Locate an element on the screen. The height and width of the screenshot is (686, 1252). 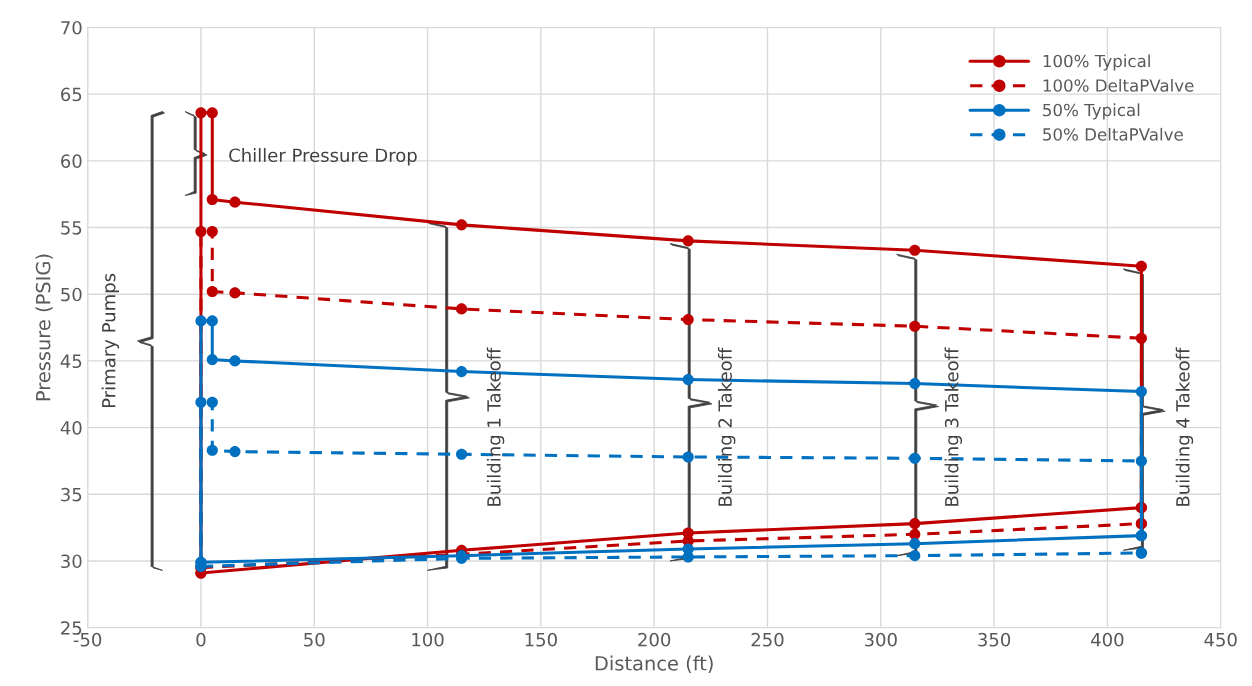
y-tick-label: 45 is located at coordinates (71, 361).